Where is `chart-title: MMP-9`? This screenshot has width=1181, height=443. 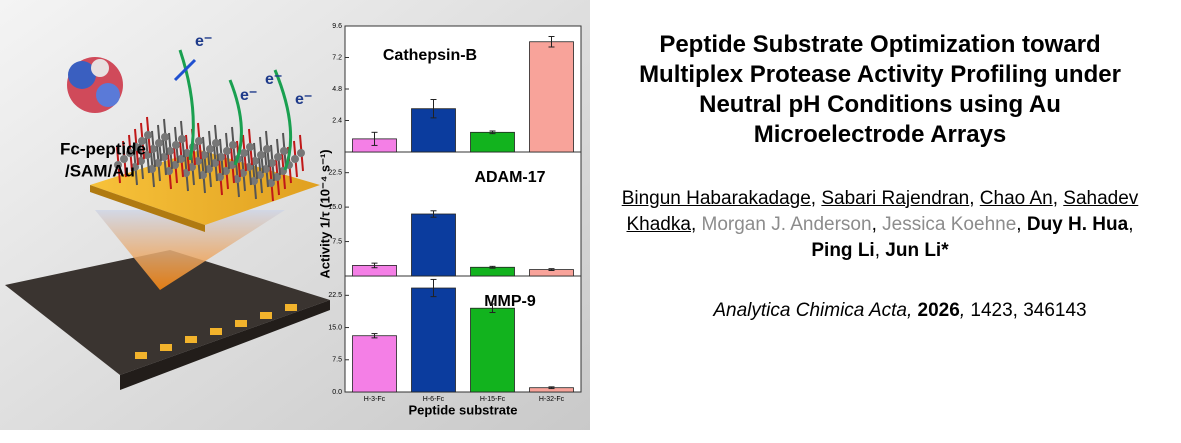 chart-title: MMP-9 is located at coordinates (510, 301).